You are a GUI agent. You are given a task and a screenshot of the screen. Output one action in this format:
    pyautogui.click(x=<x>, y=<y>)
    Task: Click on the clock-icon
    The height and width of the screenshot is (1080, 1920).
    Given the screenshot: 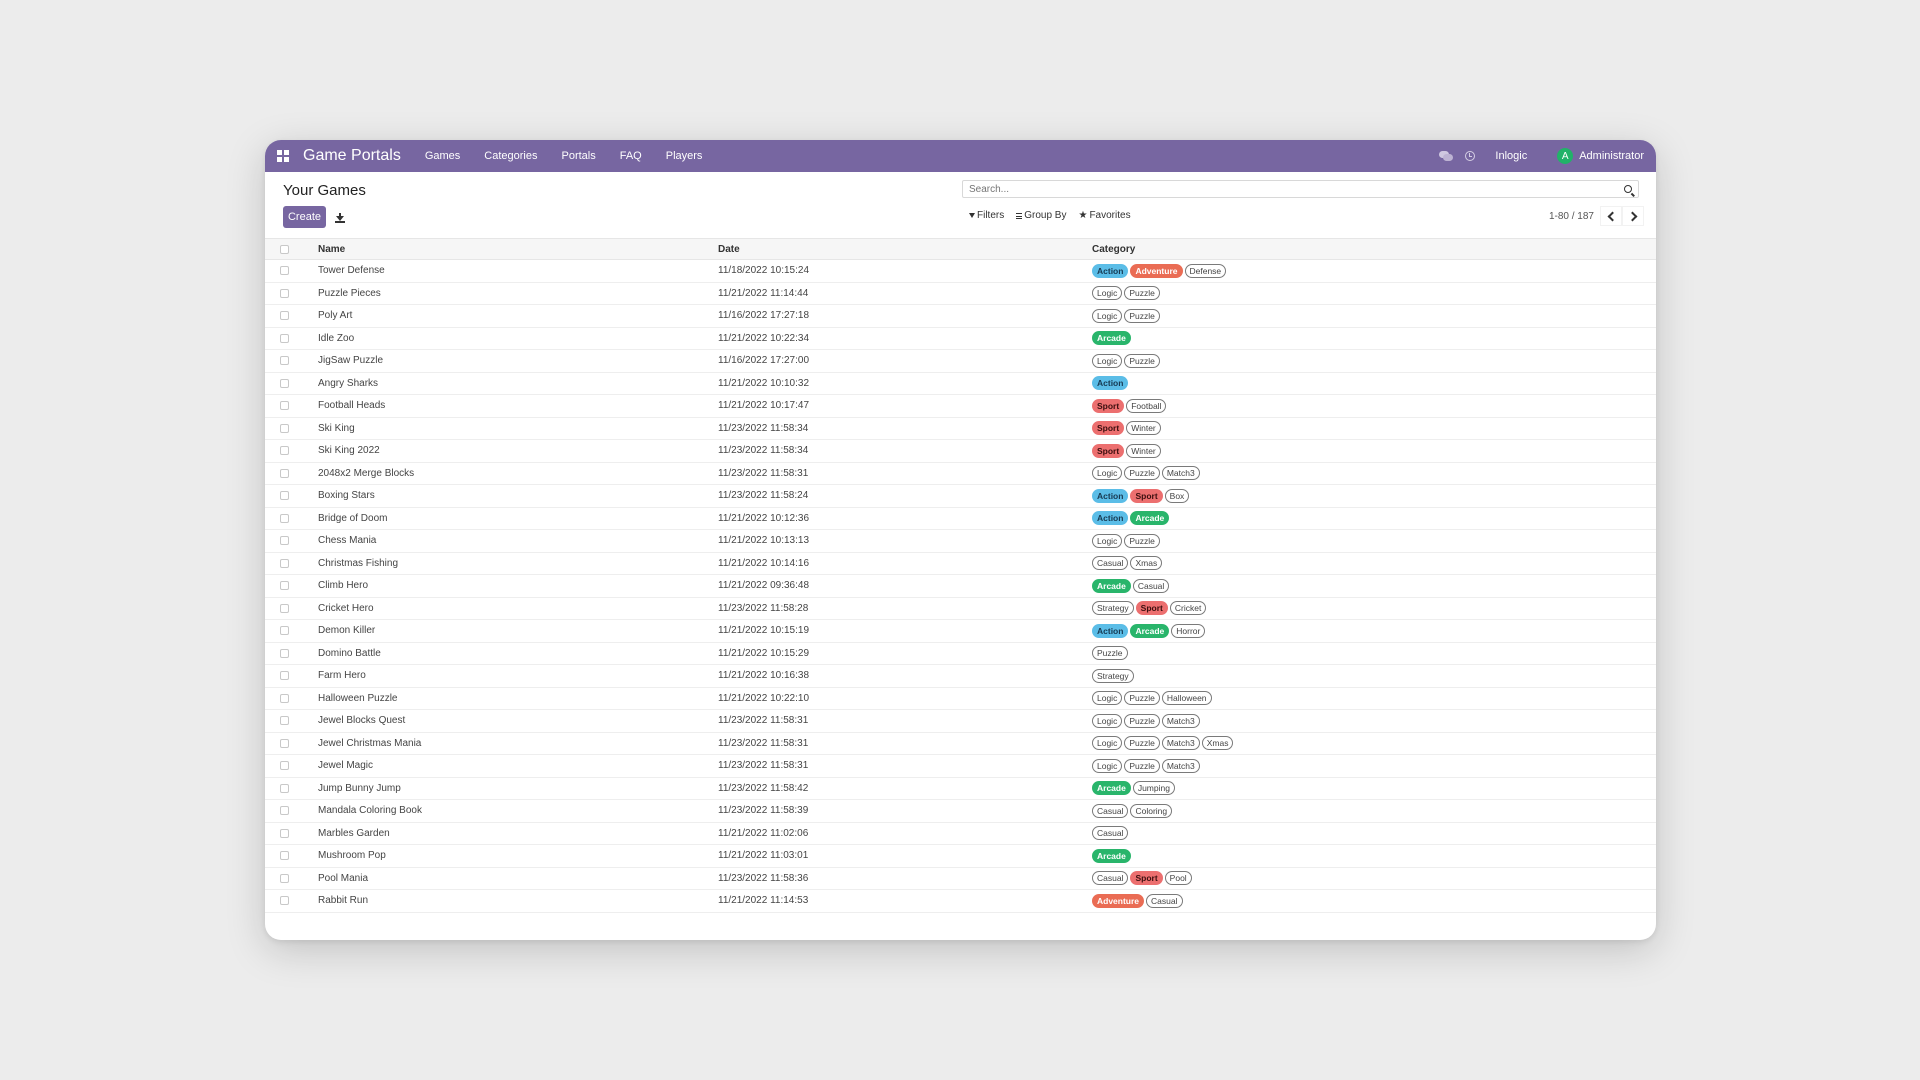 What is the action you would take?
    pyautogui.click(x=1470, y=156)
    